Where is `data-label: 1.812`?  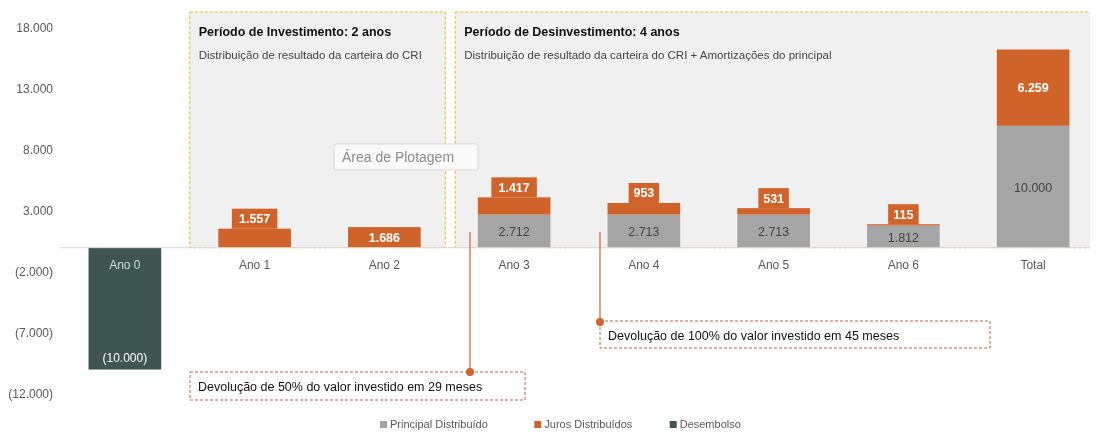 data-label: 1.812 is located at coordinates (903, 237).